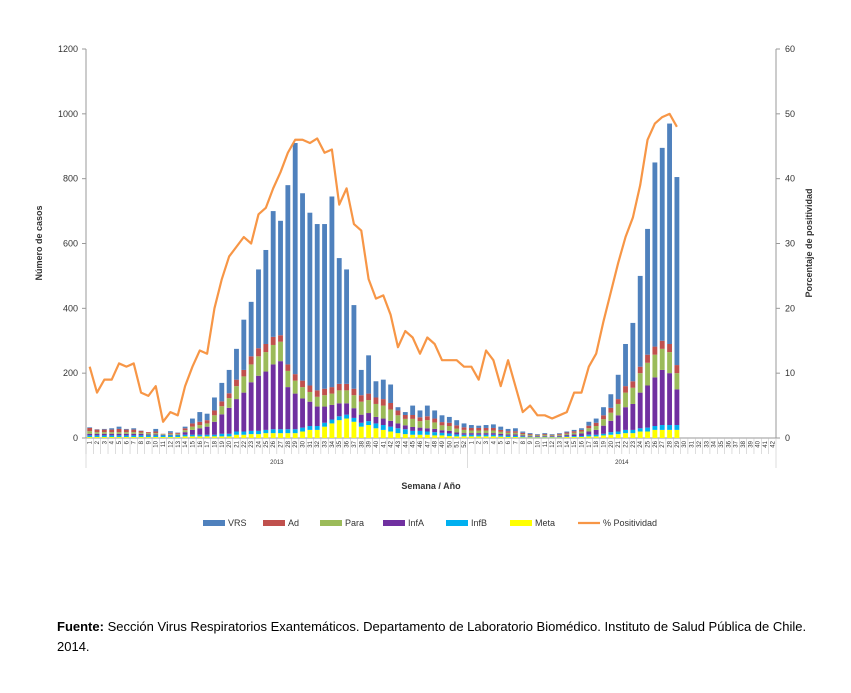 The width and height of the screenshot is (851, 693). I want to click on x-tick-label: 9, so click(531, 442).